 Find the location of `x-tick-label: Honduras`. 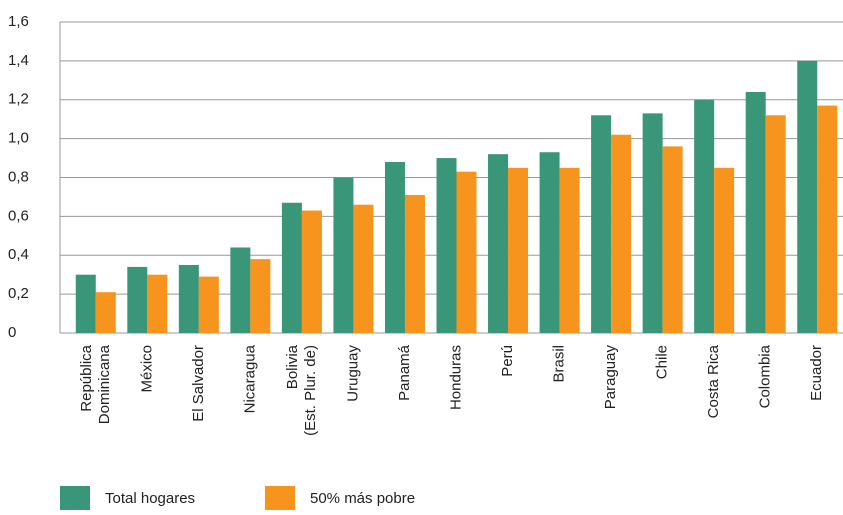

x-tick-label: Honduras is located at coordinates (455, 377).